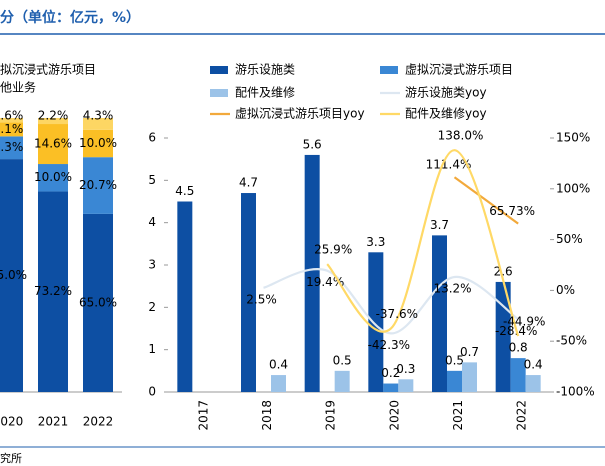  I want to click on data-label: 20.7%, so click(98, 185).